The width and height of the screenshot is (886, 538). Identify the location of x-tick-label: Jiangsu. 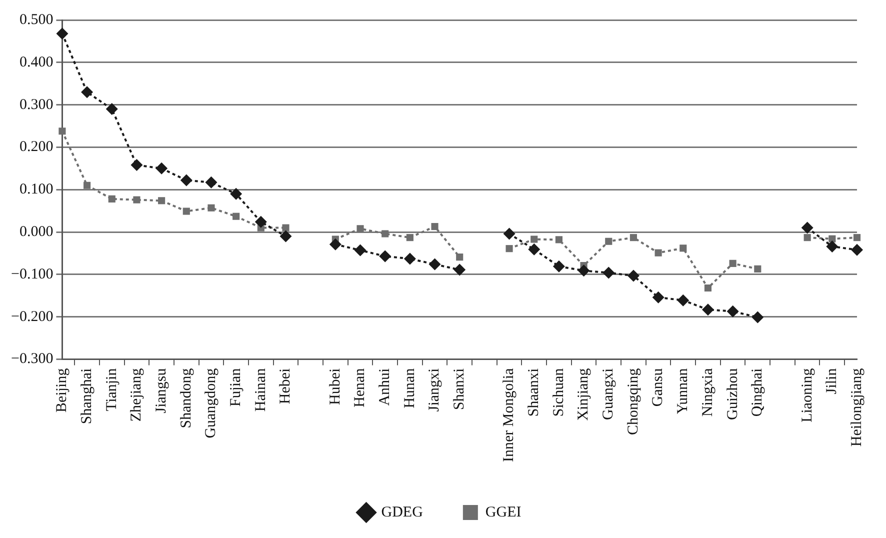
(161, 391).